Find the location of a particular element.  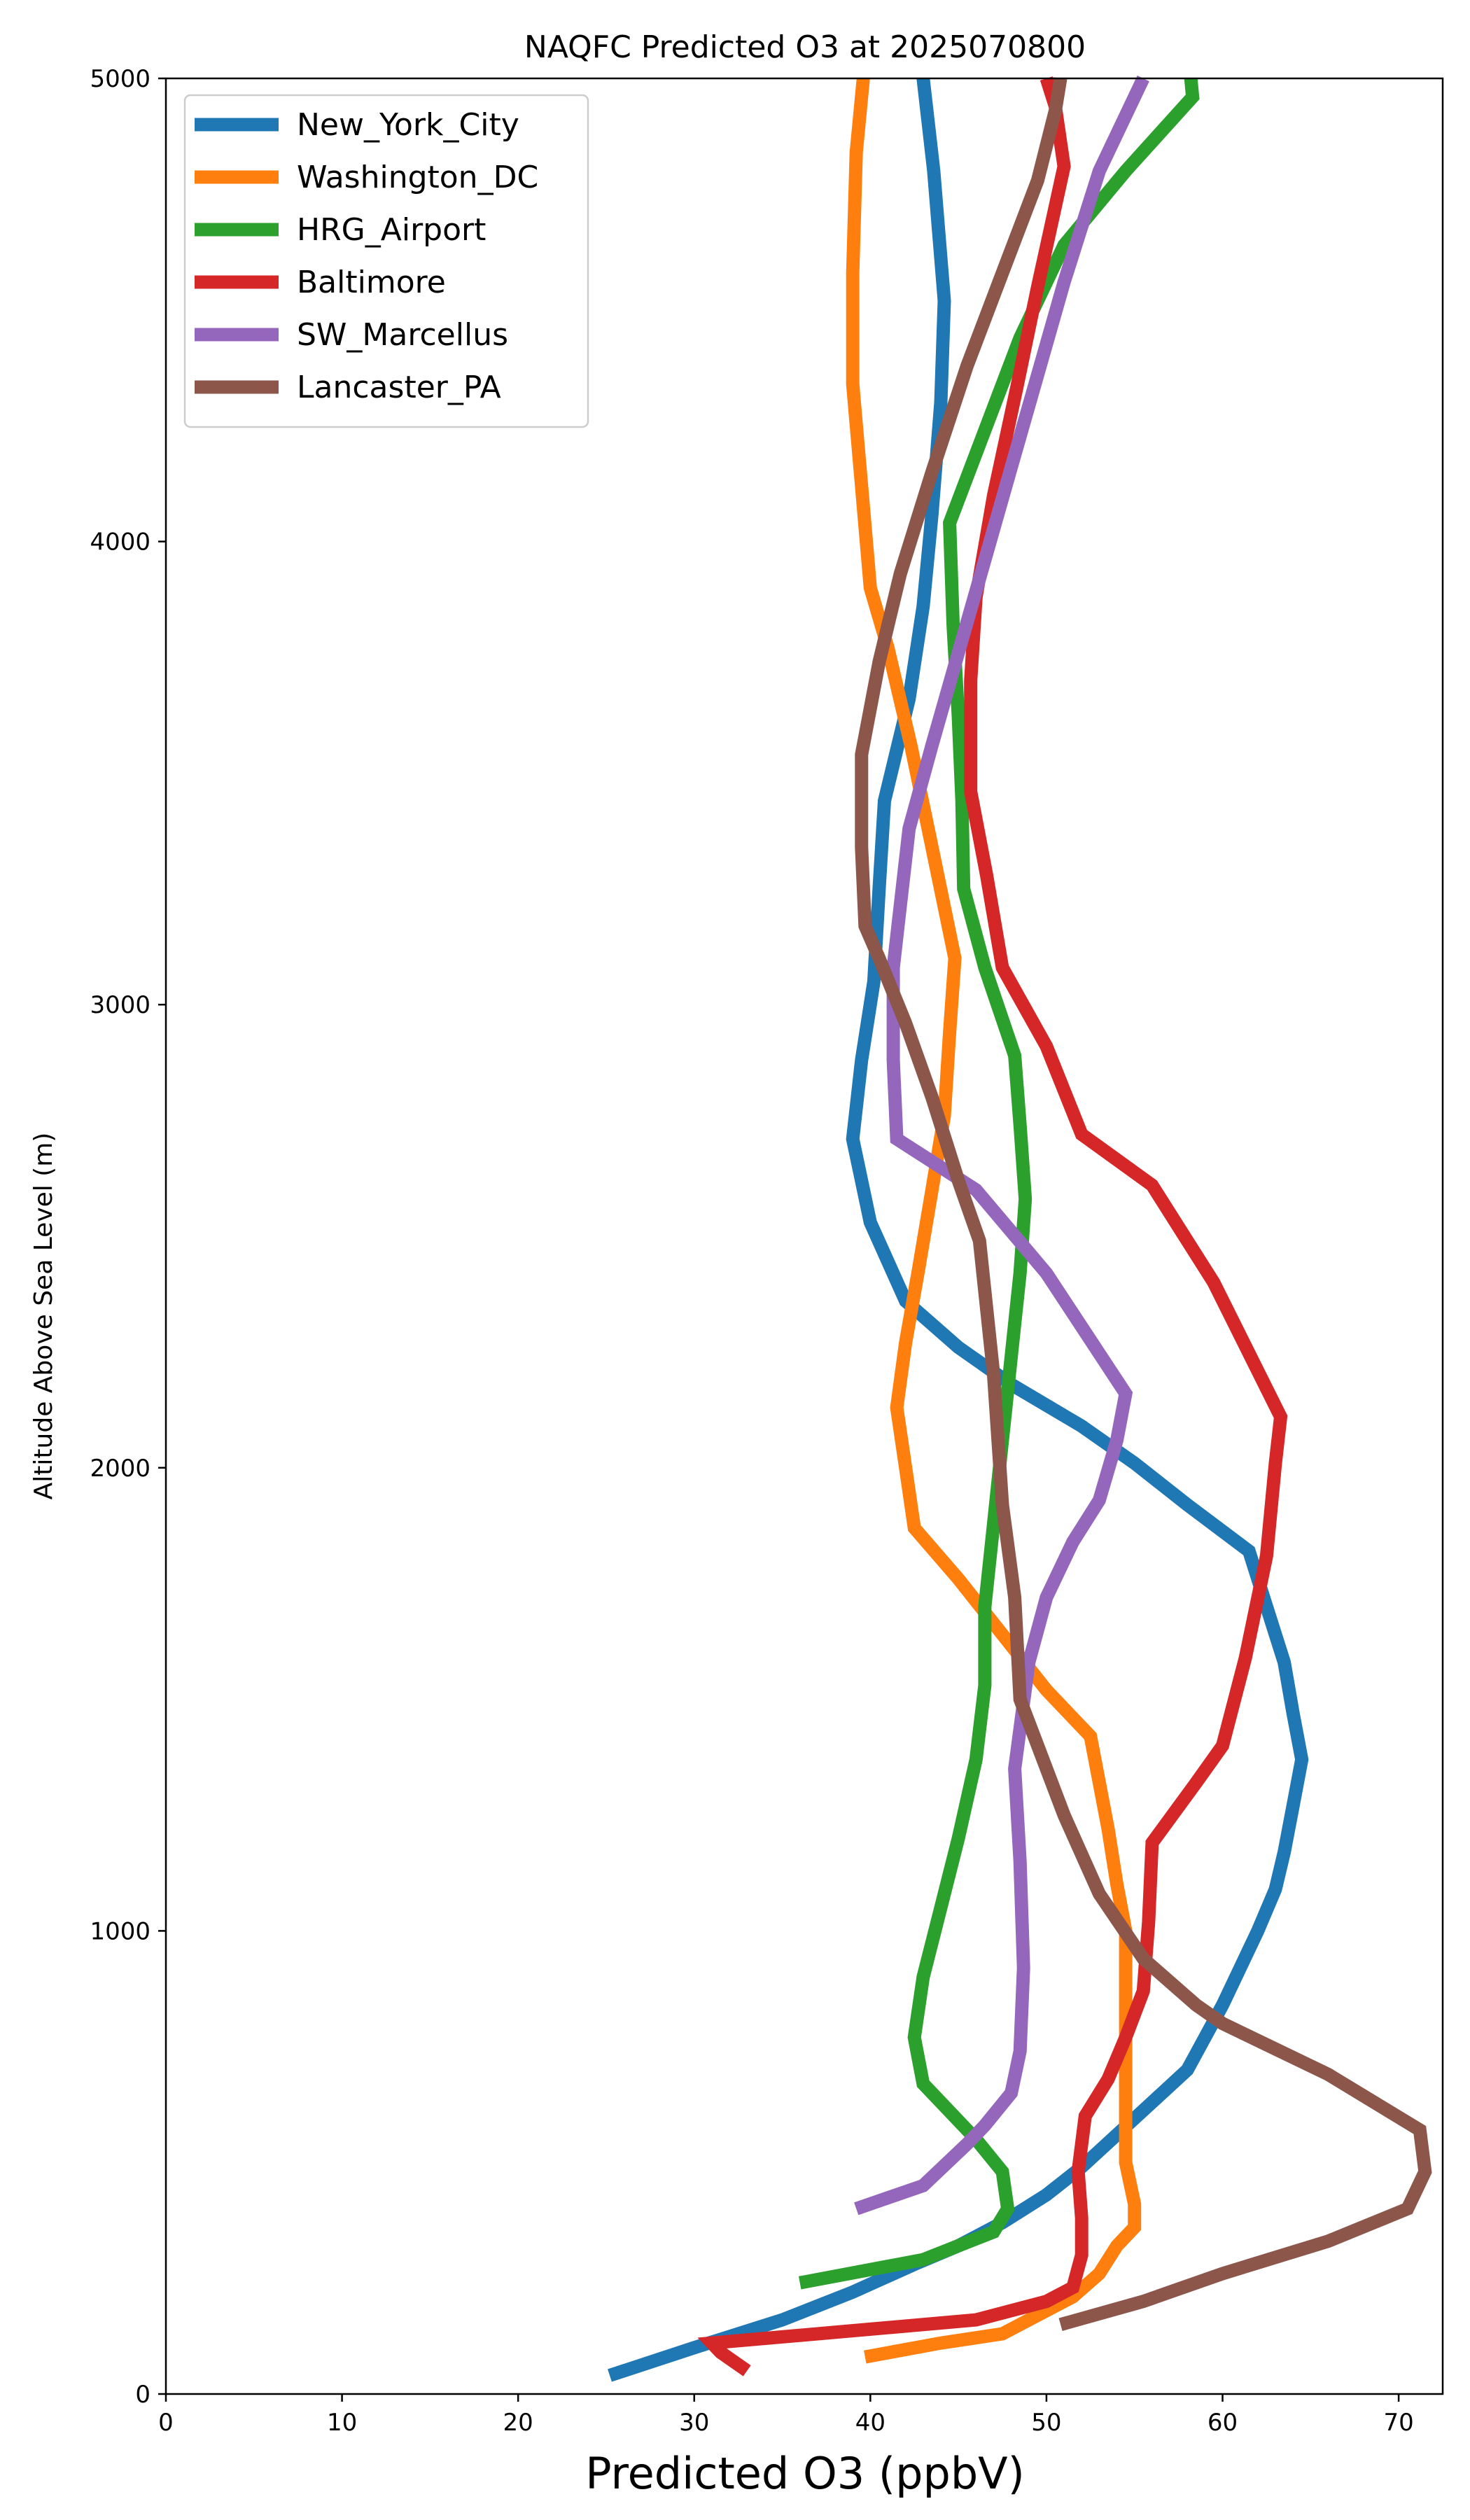

y-axis-ticks: 0 1000 2000 3000 4000 5000 is located at coordinates (128, 1237).